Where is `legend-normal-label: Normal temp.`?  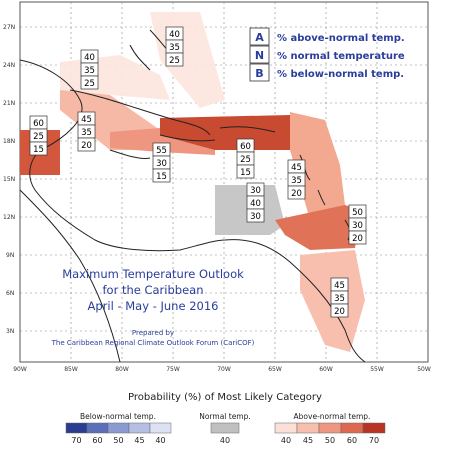 legend-normal-label: Normal temp. is located at coordinates (225, 416).